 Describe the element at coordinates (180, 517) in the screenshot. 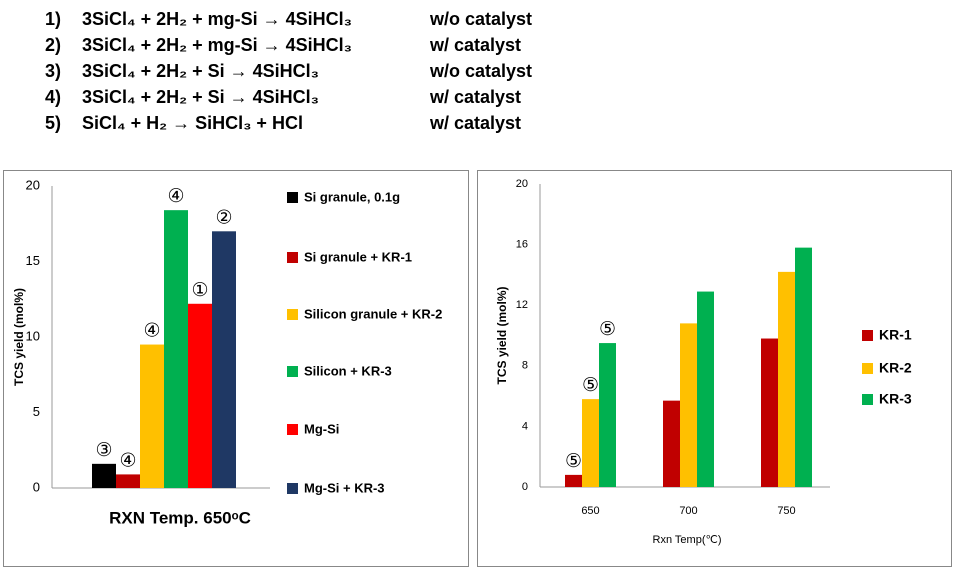

I see `x-axis-label: RXN Temp. 650ᵒC` at that location.